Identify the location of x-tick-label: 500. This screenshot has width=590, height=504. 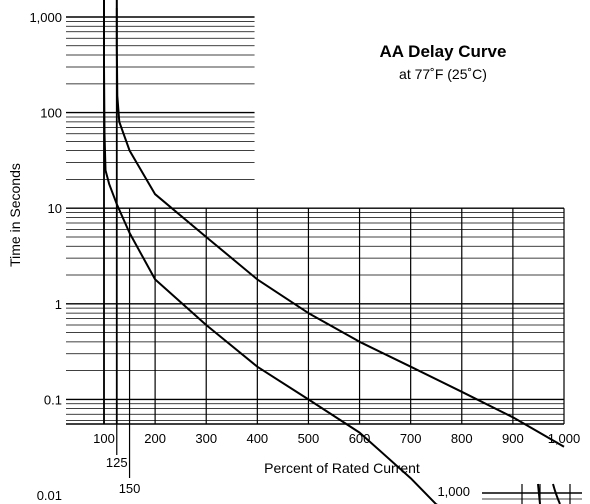
(309, 438).